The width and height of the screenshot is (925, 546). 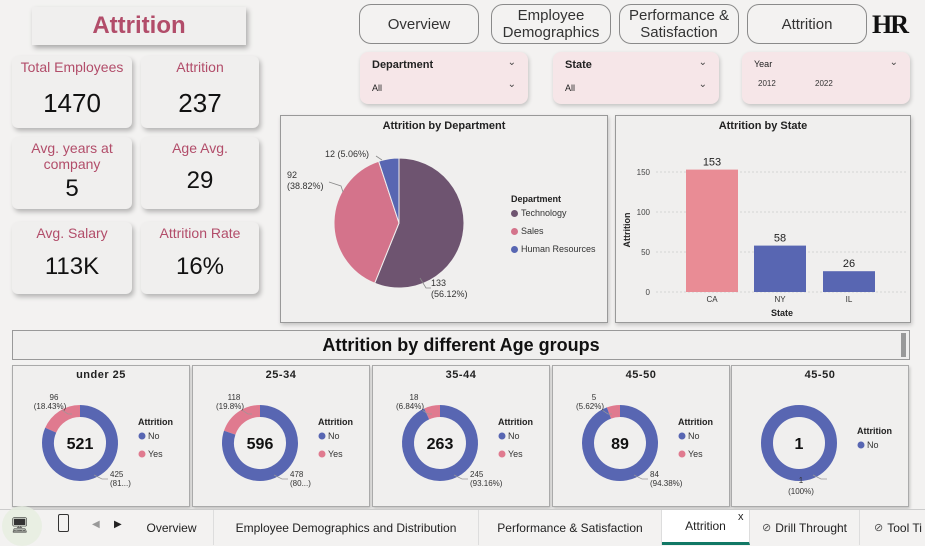 I want to click on department-pie-chart: 133(56.12%) 92(38.82%) 12 (5.06%), so click(x=377, y=224).